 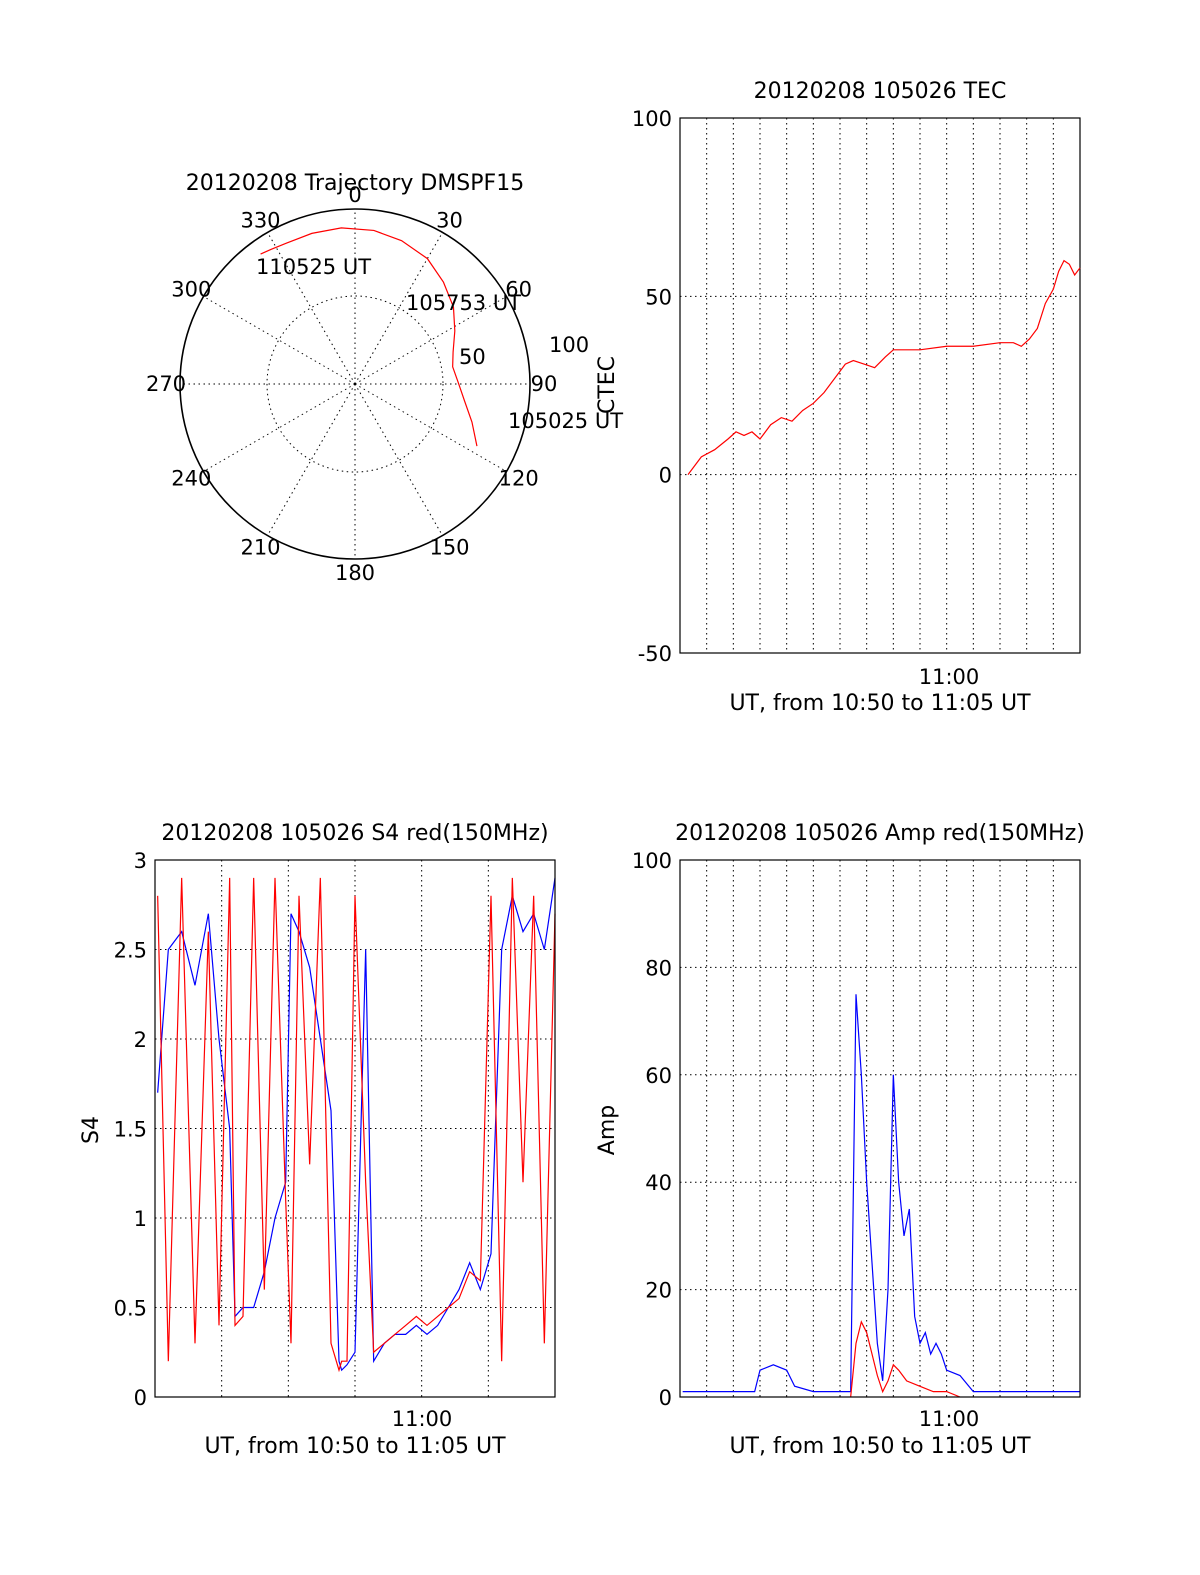 I want to click on s4-frame, so click(x=355, y=1128).